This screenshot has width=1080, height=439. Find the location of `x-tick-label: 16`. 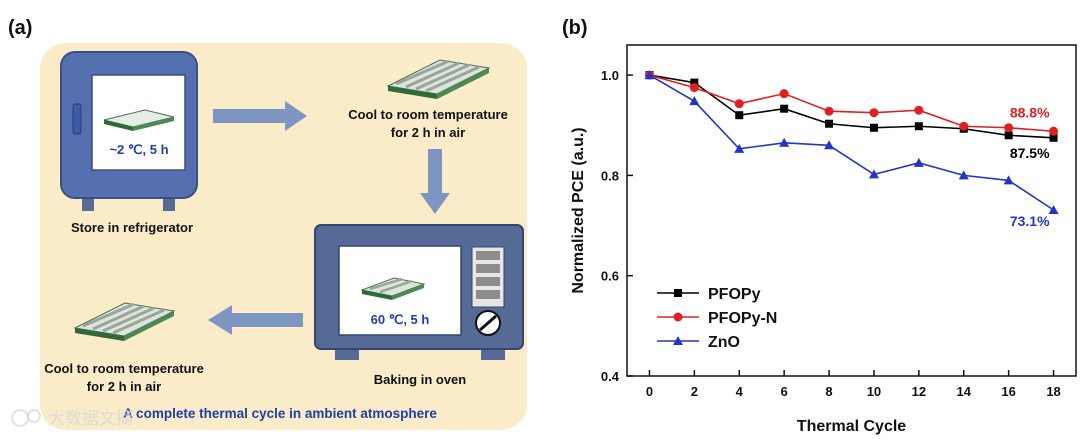

x-tick-label: 16 is located at coordinates (1008, 391).